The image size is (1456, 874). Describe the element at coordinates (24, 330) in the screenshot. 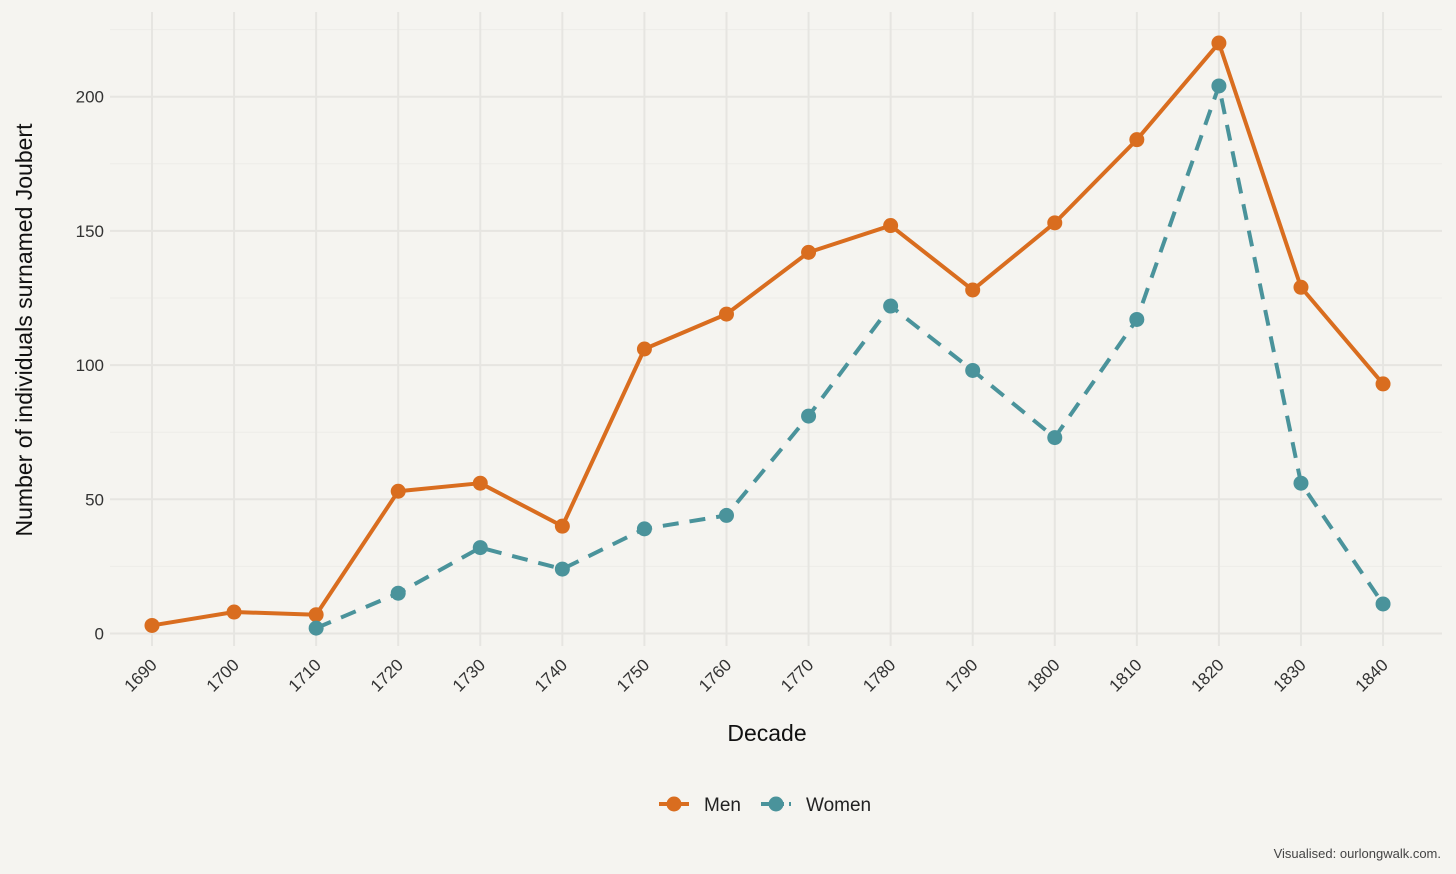

I see `y-axis-title: Number of individuals surnamed Joubert` at that location.